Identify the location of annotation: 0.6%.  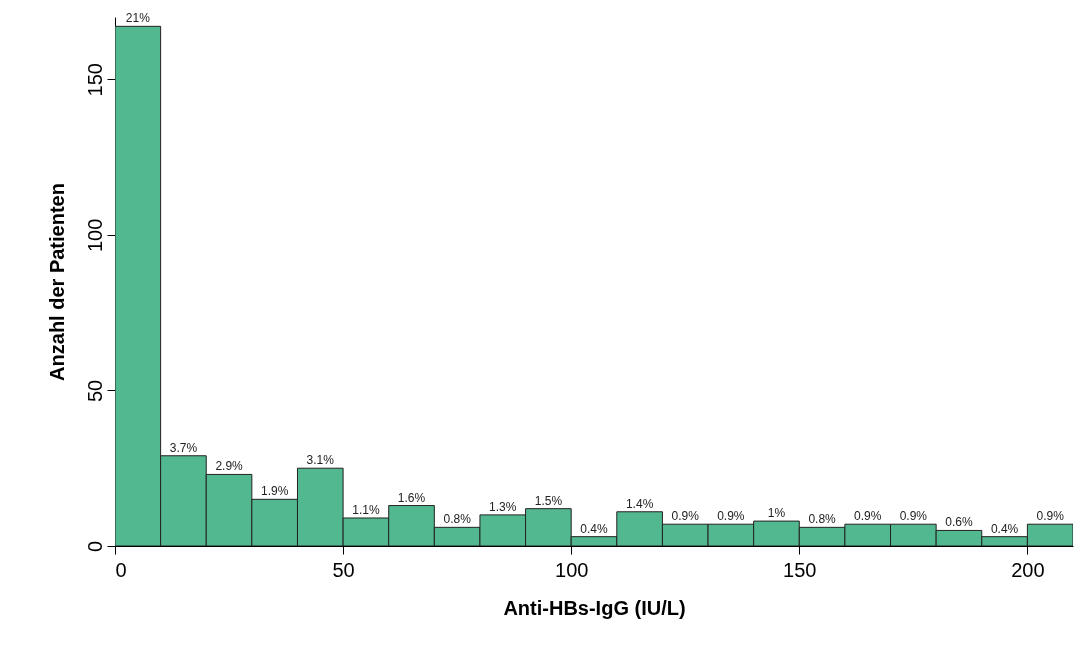
(959, 522).